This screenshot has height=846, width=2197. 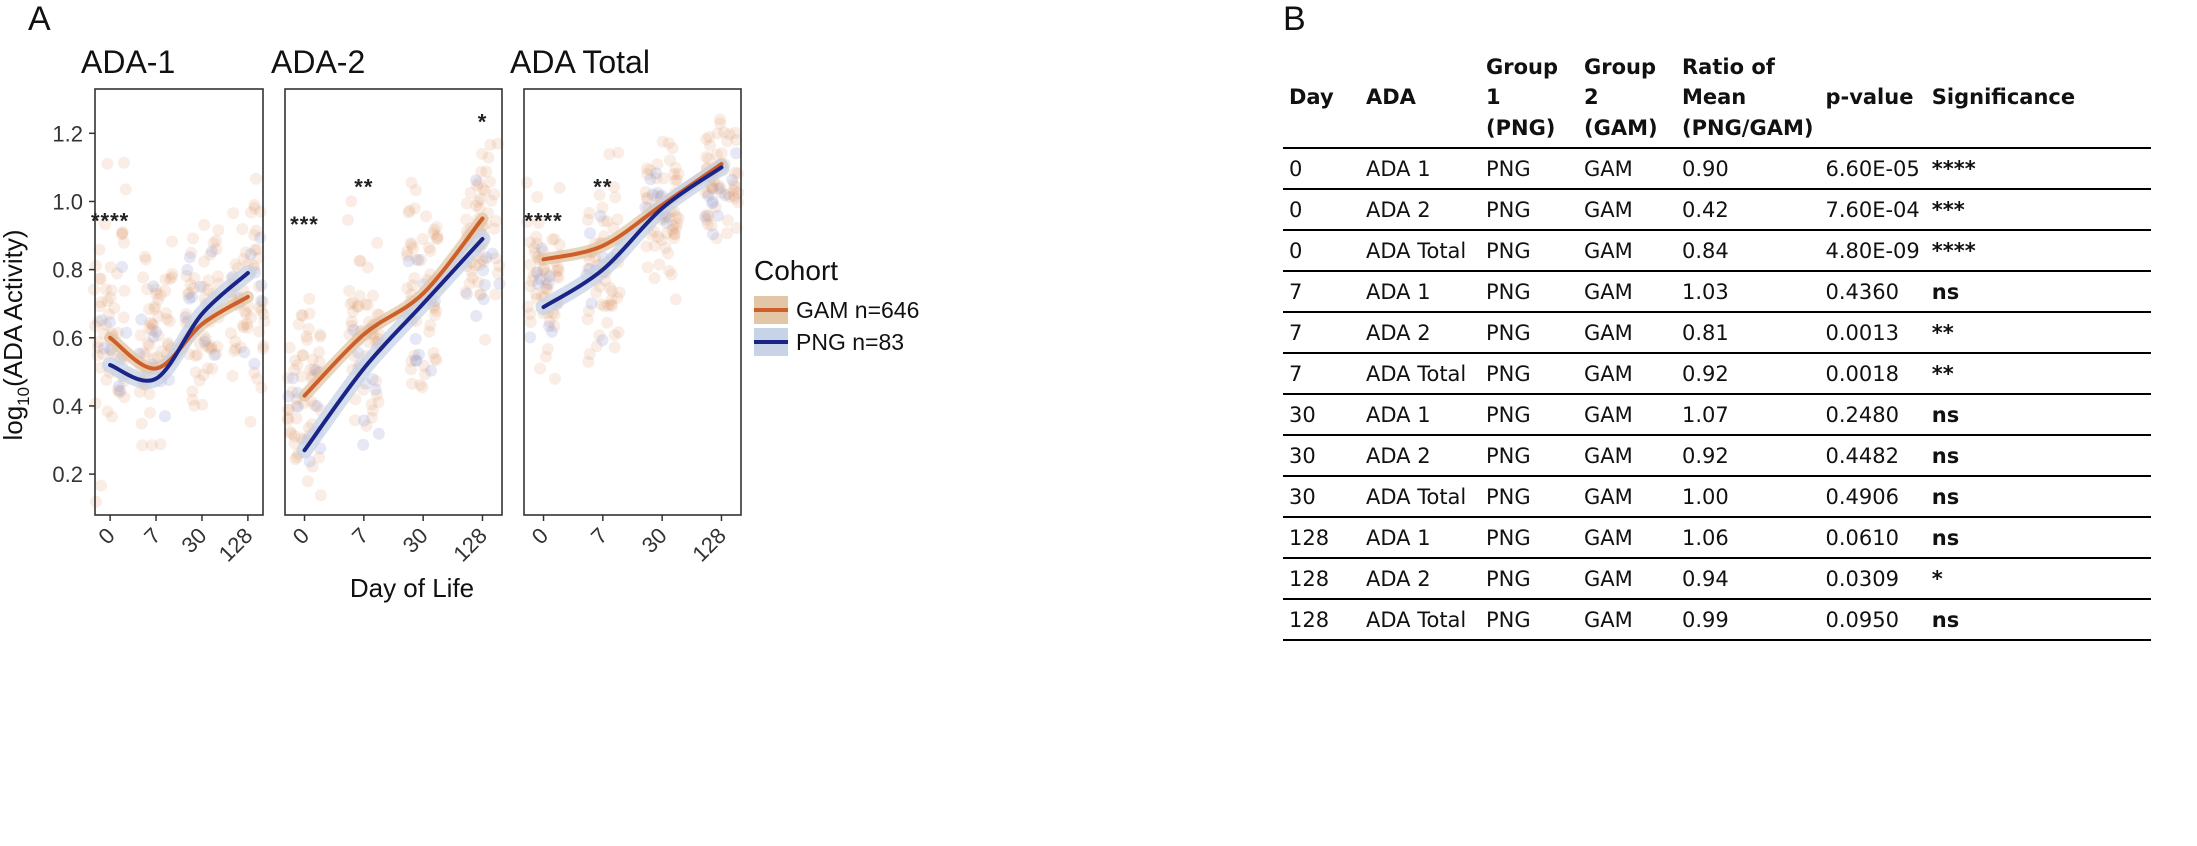 What do you see at coordinates (1529, 374) in the screenshot?
I see `cell-group-1: PNG` at bounding box center [1529, 374].